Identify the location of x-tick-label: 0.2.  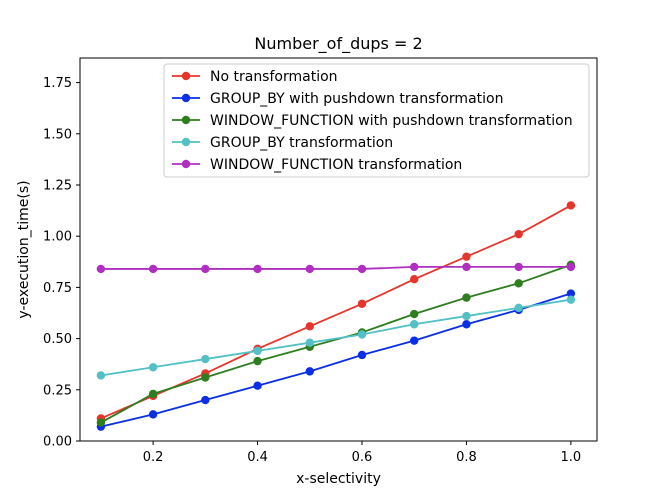
(153, 457).